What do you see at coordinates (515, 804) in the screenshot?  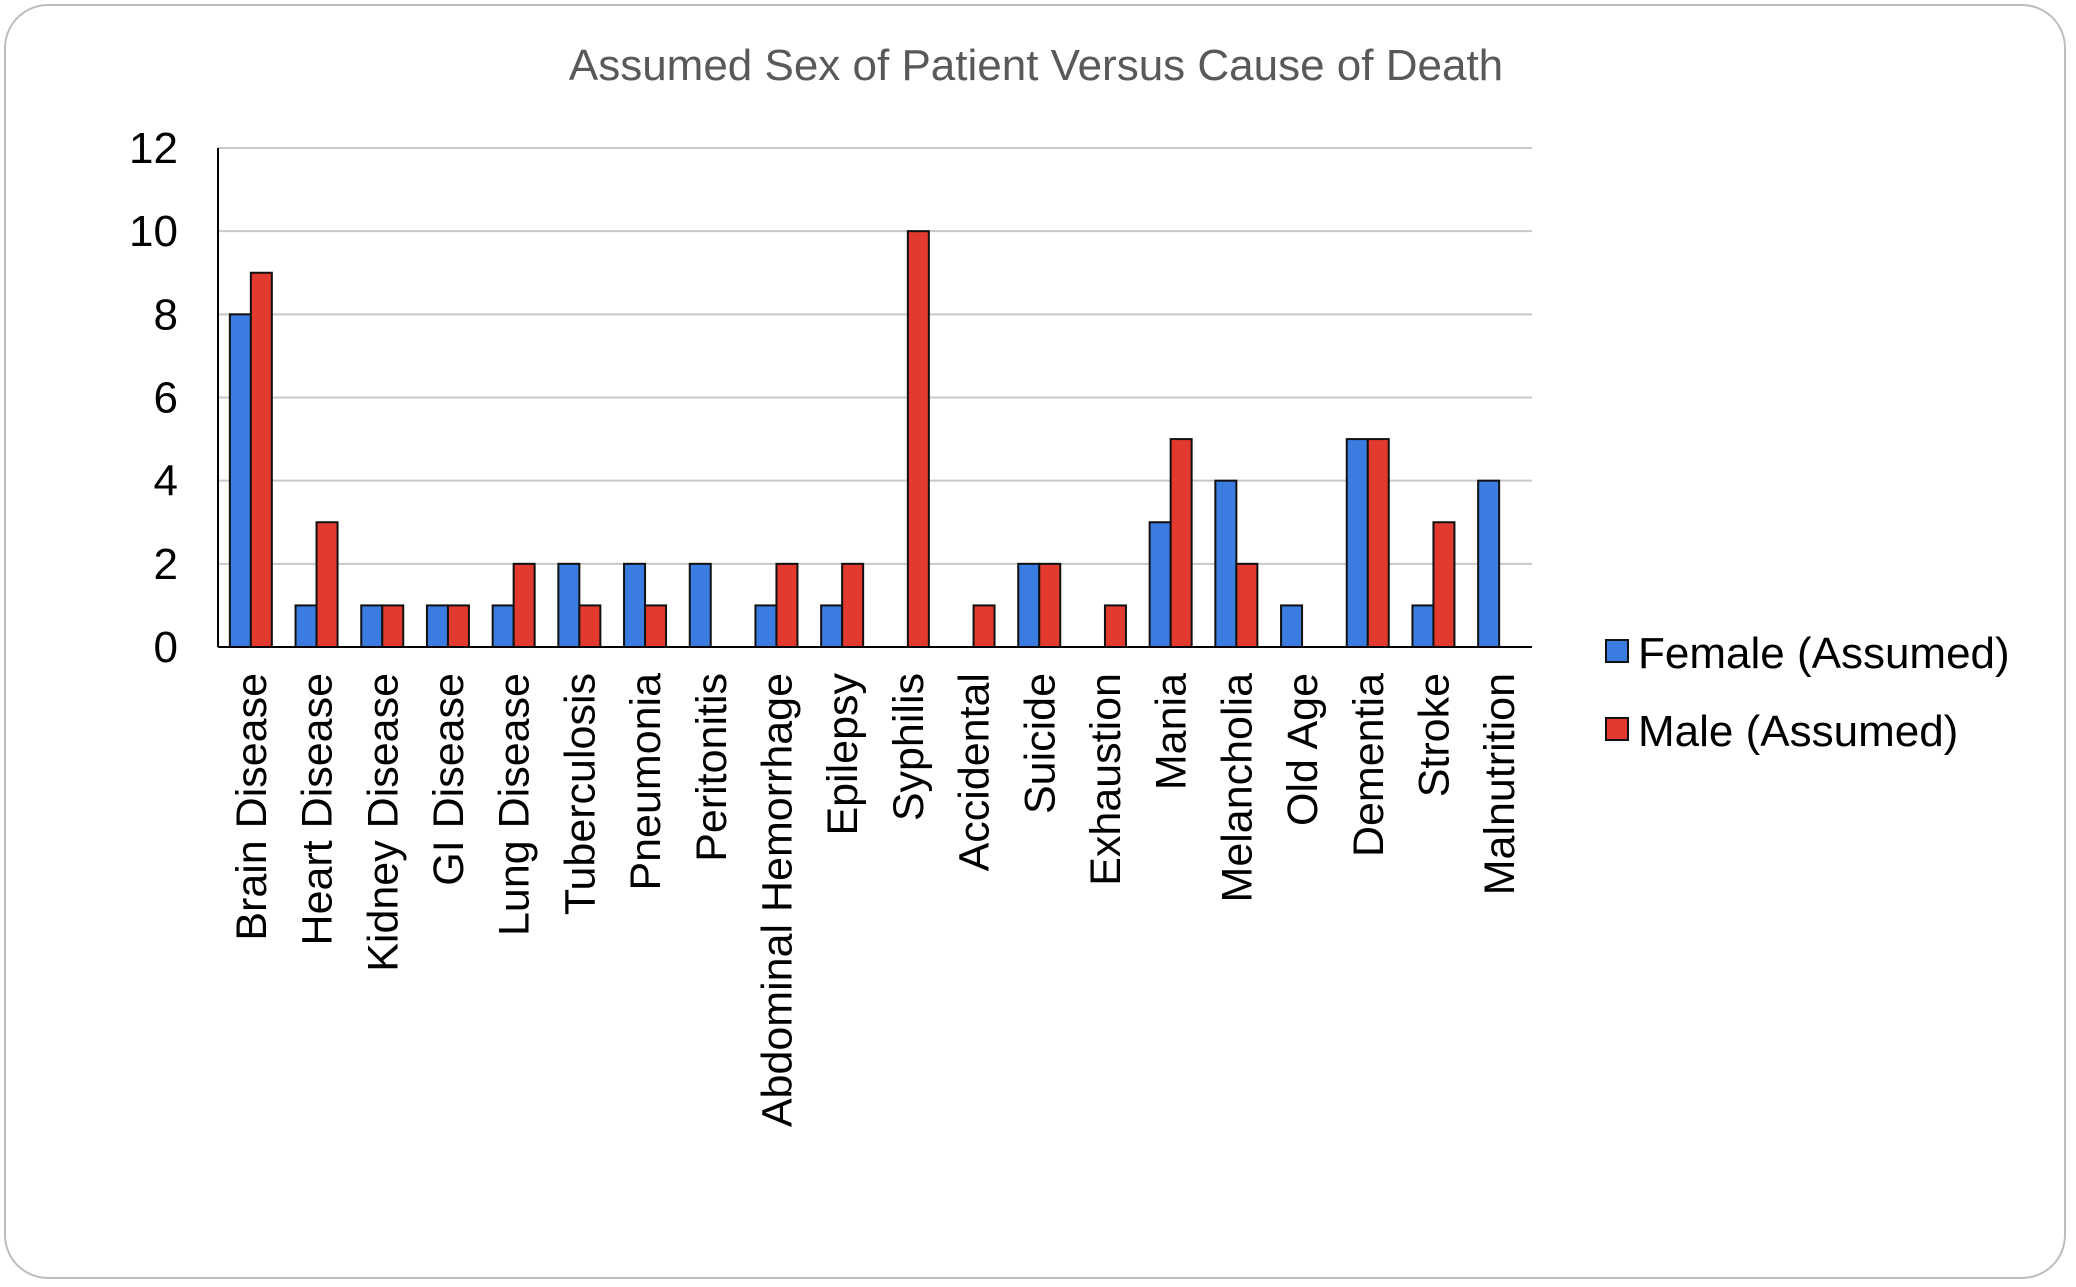 I see `x-category-label: Lung Disease` at bounding box center [515, 804].